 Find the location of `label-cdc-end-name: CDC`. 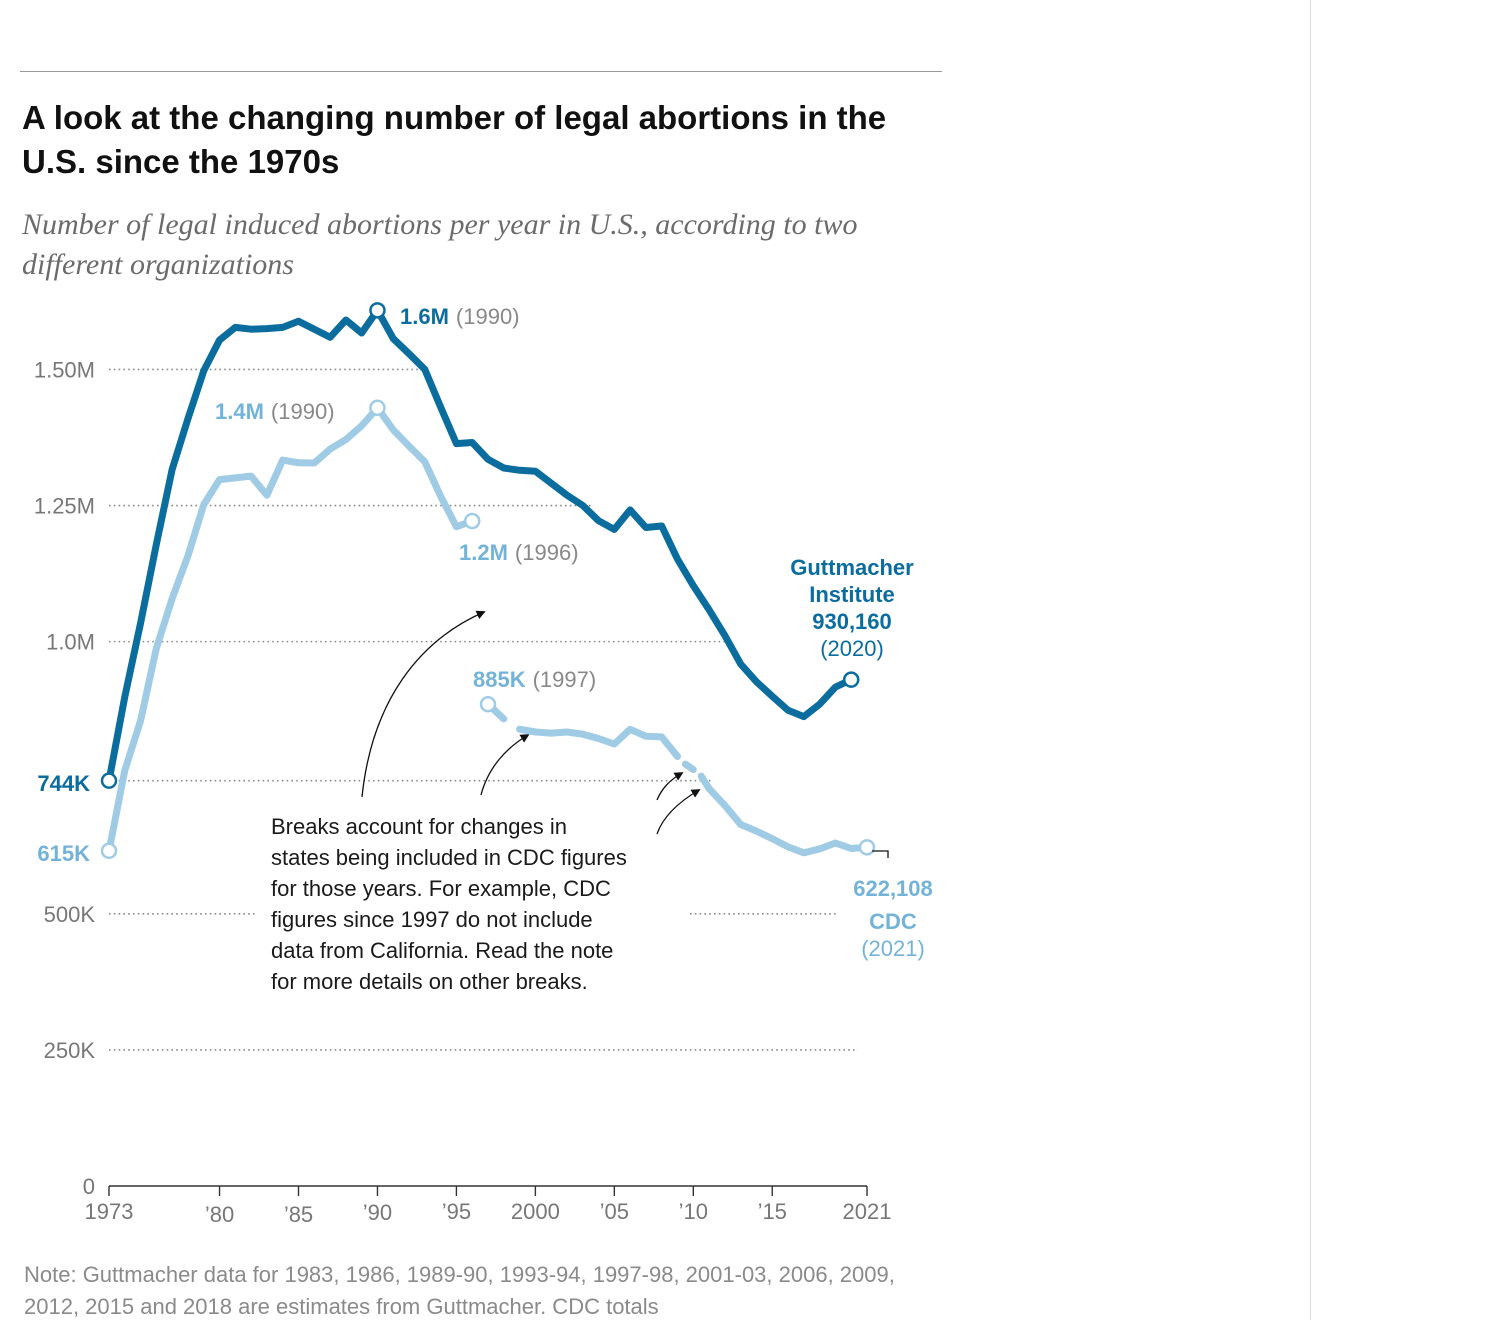

label-cdc-end-name: CDC is located at coordinates (893, 921).